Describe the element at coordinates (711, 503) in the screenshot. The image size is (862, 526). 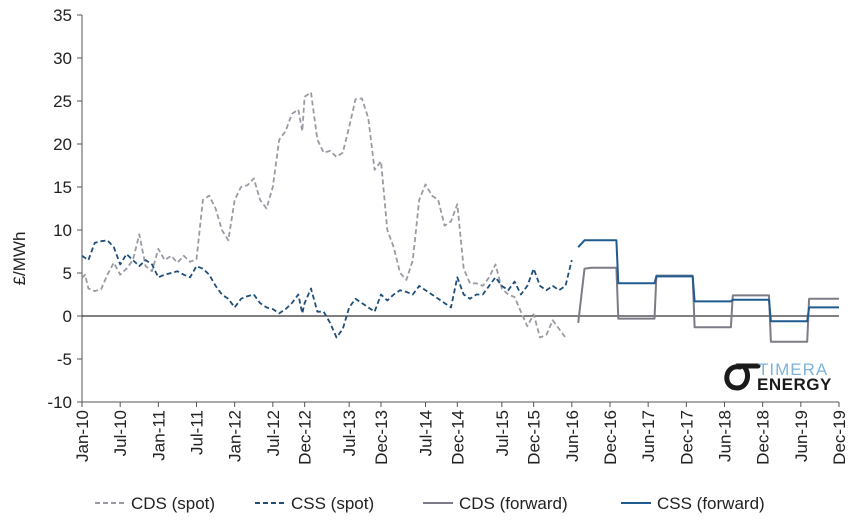
I see `legend-label-4: CSS (forward)` at that location.